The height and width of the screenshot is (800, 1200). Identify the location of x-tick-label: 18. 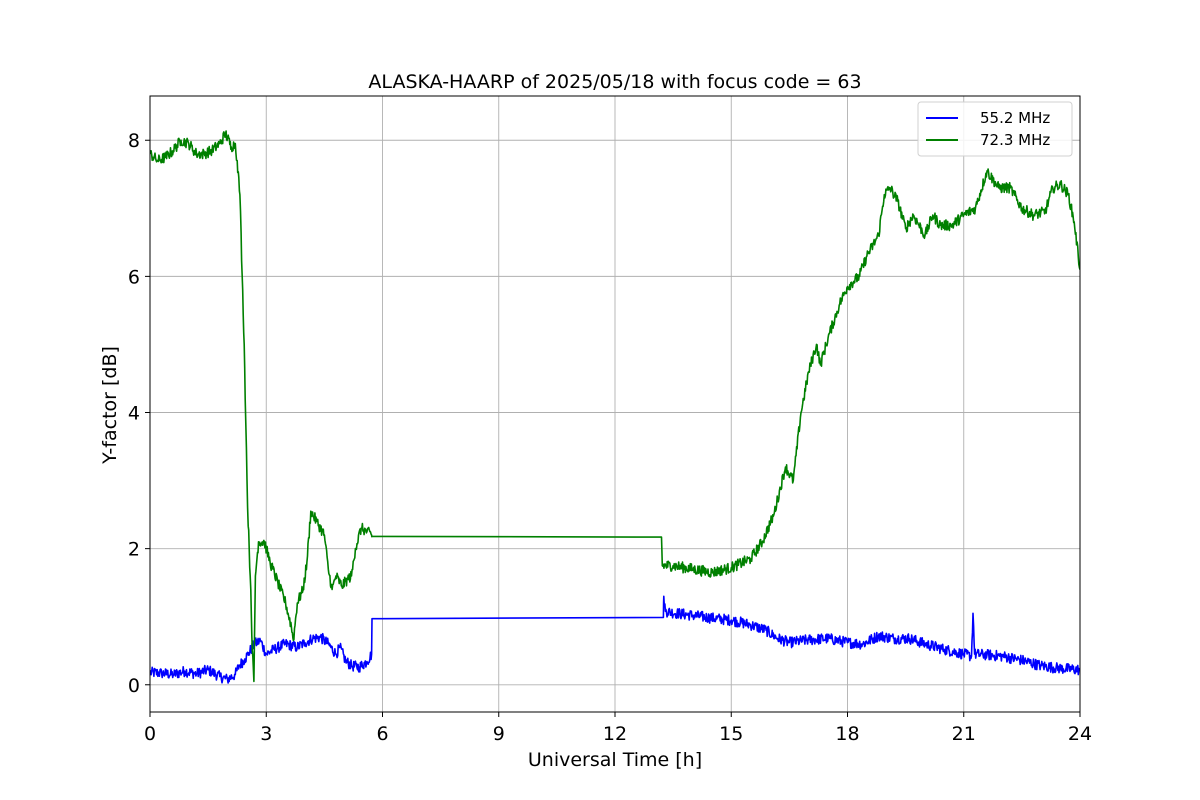
(847, 734).